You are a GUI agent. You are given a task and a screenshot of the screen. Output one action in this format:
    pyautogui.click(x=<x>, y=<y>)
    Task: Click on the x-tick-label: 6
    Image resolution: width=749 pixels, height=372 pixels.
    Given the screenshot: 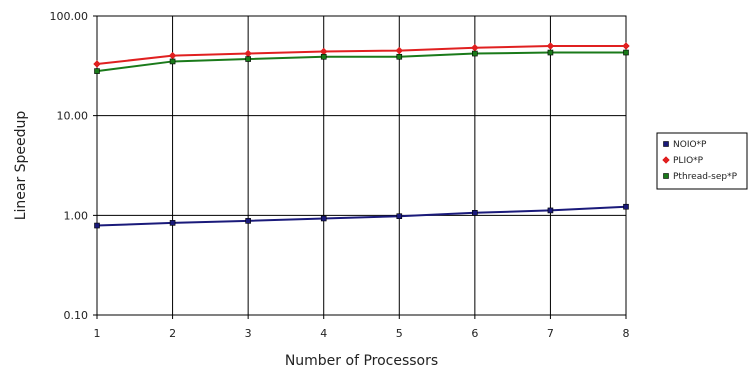 What is the action you would take?
    pyautogui.click(x=474, y=333)
    